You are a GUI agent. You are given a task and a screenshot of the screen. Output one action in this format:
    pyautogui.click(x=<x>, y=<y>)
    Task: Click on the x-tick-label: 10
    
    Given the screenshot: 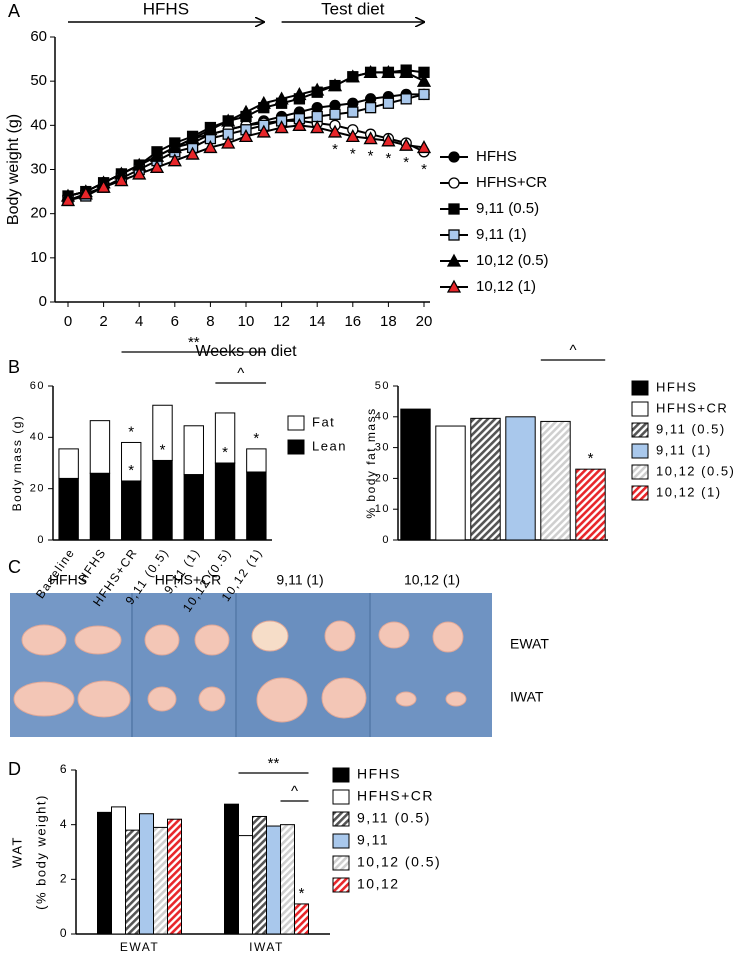 What is the action you would take?
    pyautogui.click(x=246, y=321)
    